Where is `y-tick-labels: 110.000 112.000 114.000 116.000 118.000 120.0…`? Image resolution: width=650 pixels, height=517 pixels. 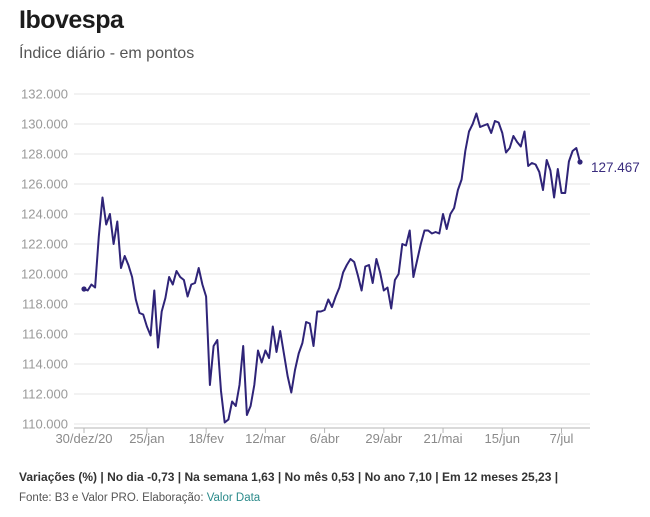 y-tick-labels: 110.000 112.000 114.000 116.000 118.000 120.0… is located at coordinates (44, 259).